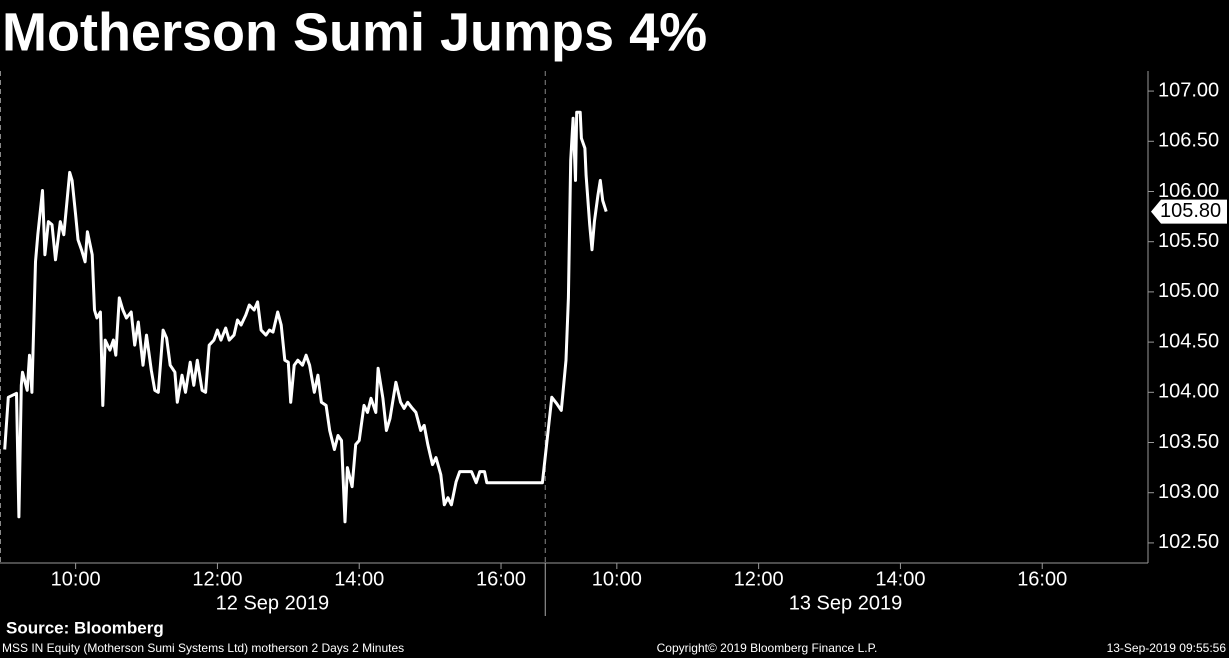  What do you see at coordinates (767, 648) in the screenshot?
I see `footer-copyright: Copyright© 2019 Bloomberg Finance L.P.` at bounding box center [767, 648].